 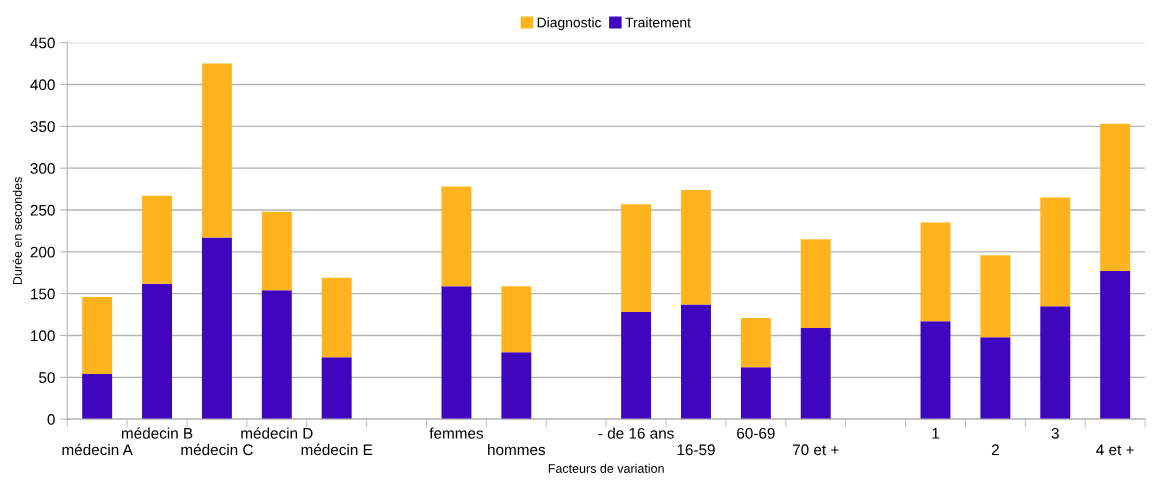 What do you see at coordinates (97, 449) in the screenshot?
I see `x-tick-label: médecin A` at bounding box center [97, 449].